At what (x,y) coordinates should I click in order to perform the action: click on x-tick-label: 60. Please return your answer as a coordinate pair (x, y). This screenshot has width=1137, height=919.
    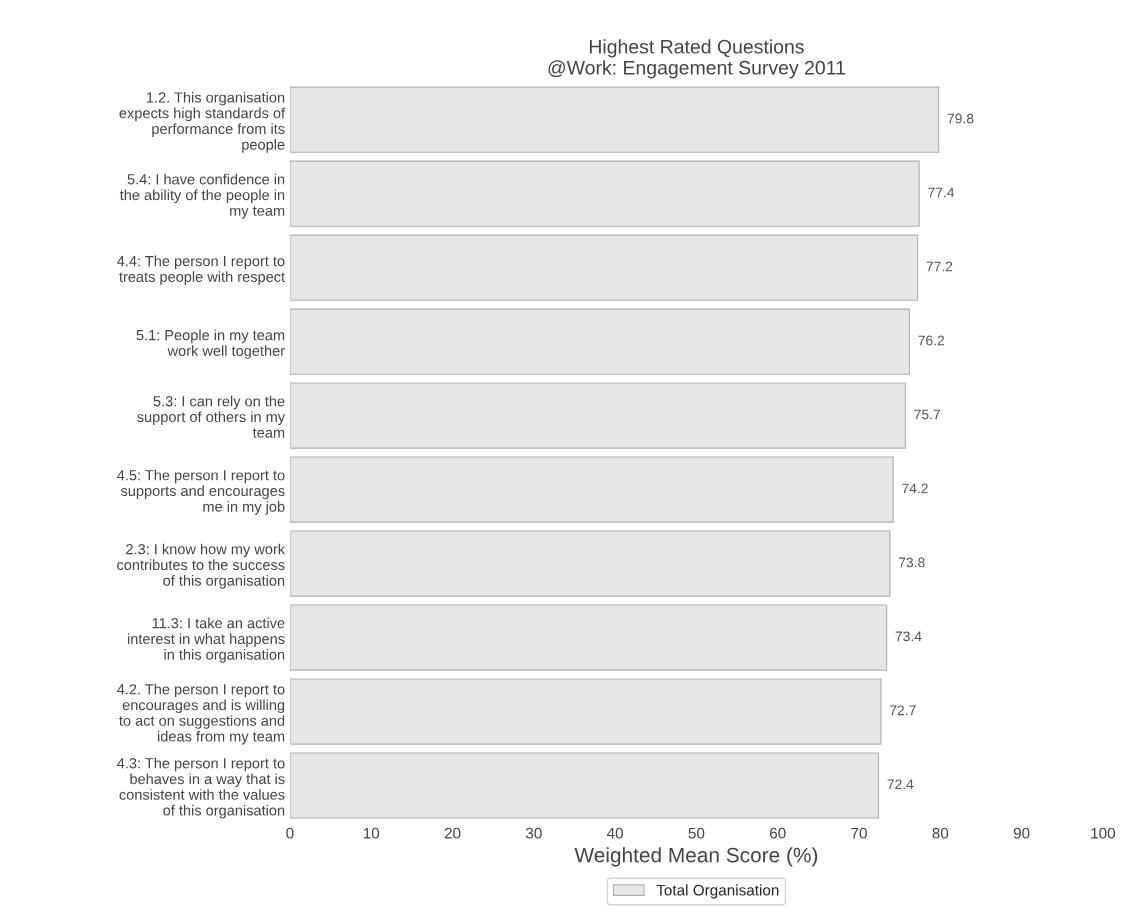
    Looking at the image, I should click on (777, 833).